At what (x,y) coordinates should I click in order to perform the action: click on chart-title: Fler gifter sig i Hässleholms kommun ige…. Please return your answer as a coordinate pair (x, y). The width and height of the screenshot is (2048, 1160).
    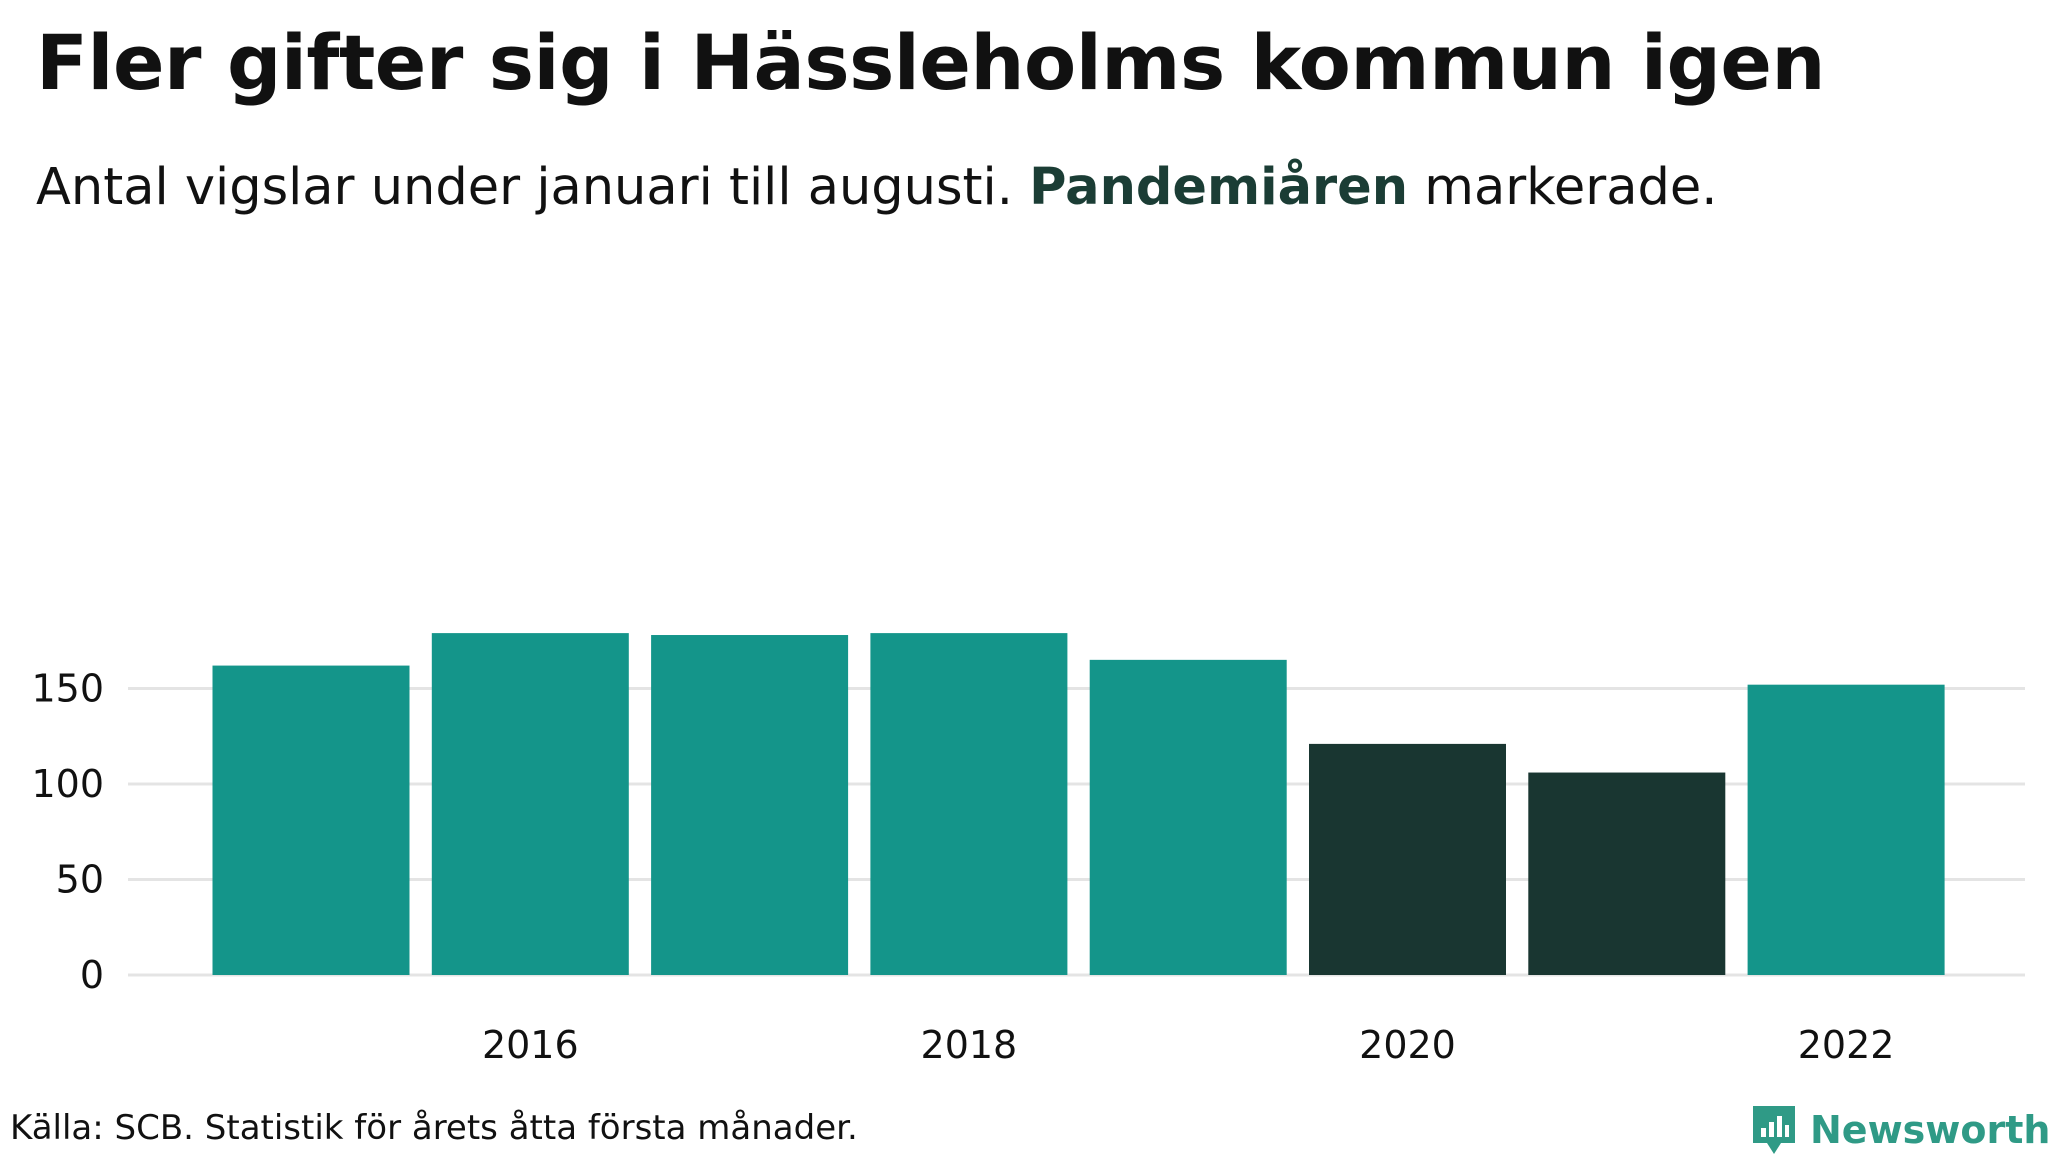
    Looking at the image, I should click on (931, 62).